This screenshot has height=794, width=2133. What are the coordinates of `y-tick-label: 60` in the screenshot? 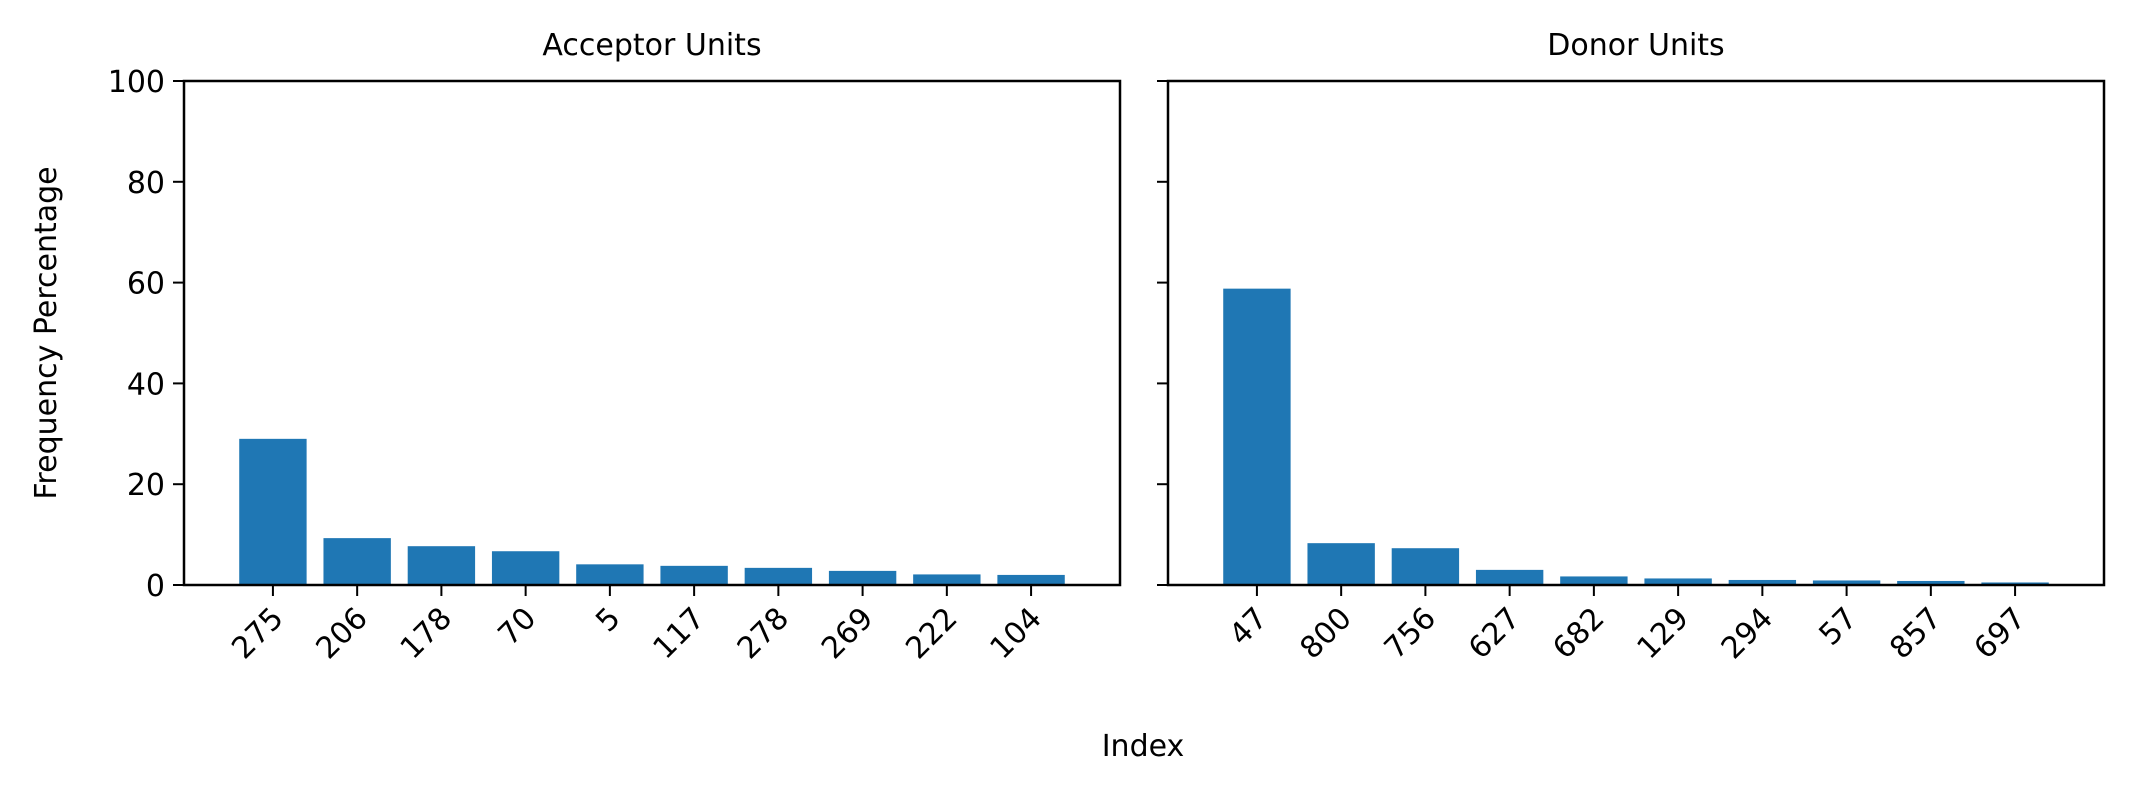 It's located at (146, 284).